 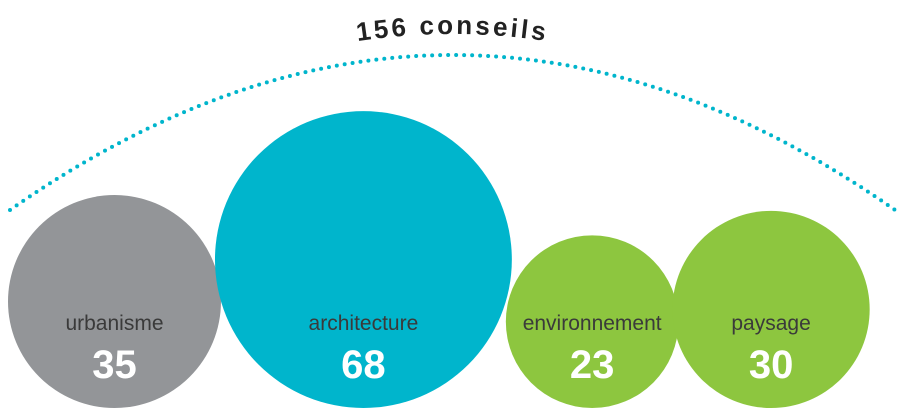 What do you see at coordinates (363, 365) in the screenshot?
I see `value-label: 68` at bounding box center [363, 365].